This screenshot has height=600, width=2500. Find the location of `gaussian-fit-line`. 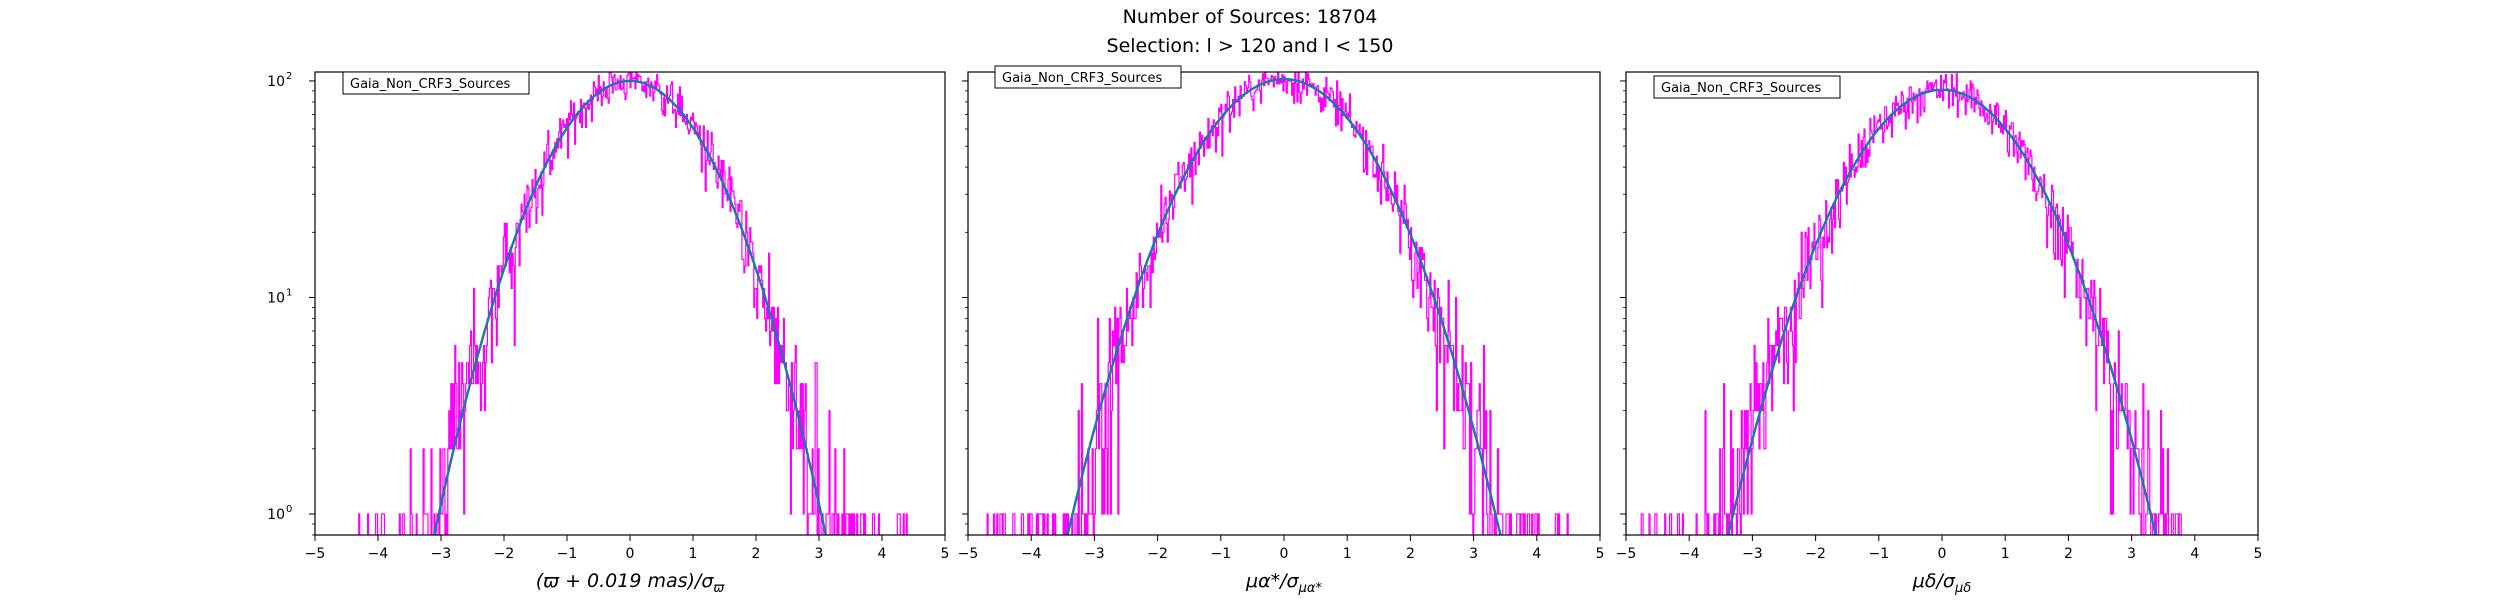

gaussian-fit-line is located at coordinates (1284, 306).